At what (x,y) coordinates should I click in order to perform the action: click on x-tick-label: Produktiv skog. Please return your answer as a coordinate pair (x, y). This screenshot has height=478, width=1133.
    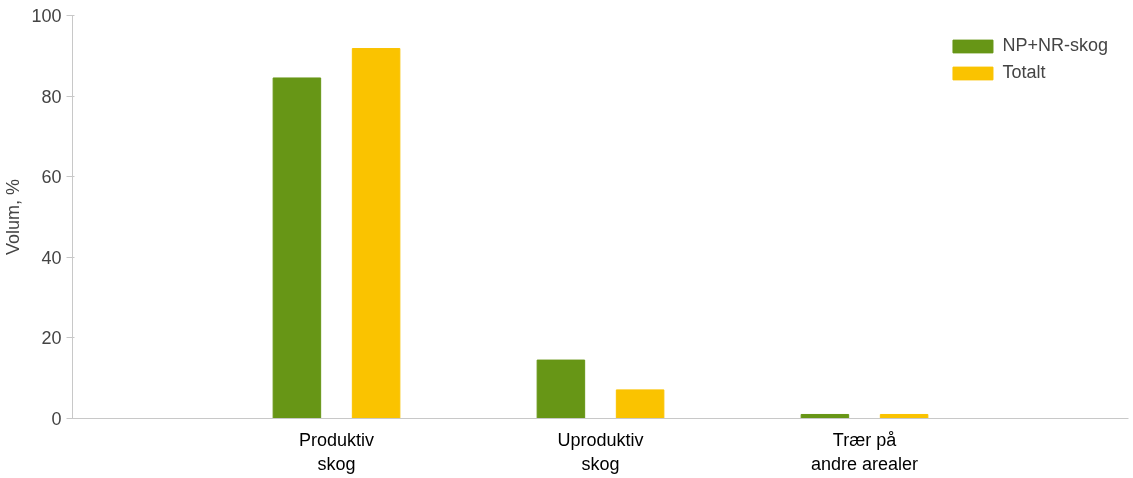
    Looking at the image, I should click on (336, 451).